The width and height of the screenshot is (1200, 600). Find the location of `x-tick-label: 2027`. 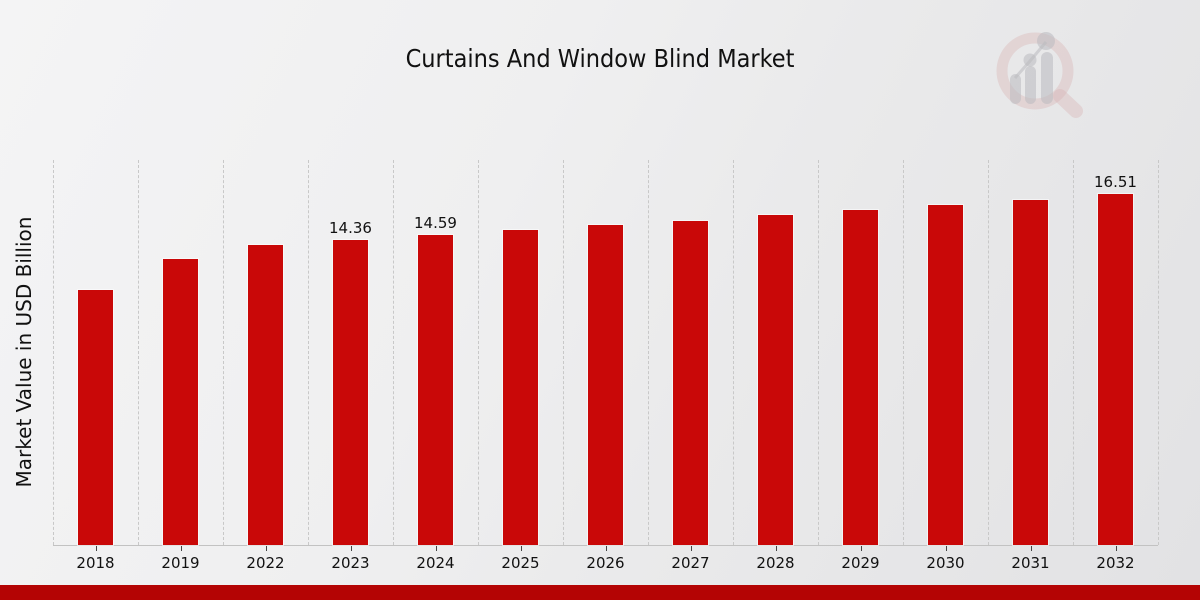

x-tick-label: 2027 is located at coordinates (690, 563).